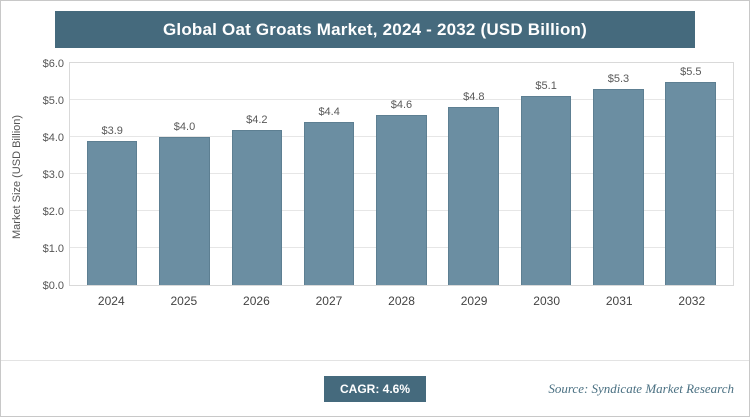  Describe the element at coordinates (474, 97) in the screenshot. I see `bar-data-label: $4.8` at that location.